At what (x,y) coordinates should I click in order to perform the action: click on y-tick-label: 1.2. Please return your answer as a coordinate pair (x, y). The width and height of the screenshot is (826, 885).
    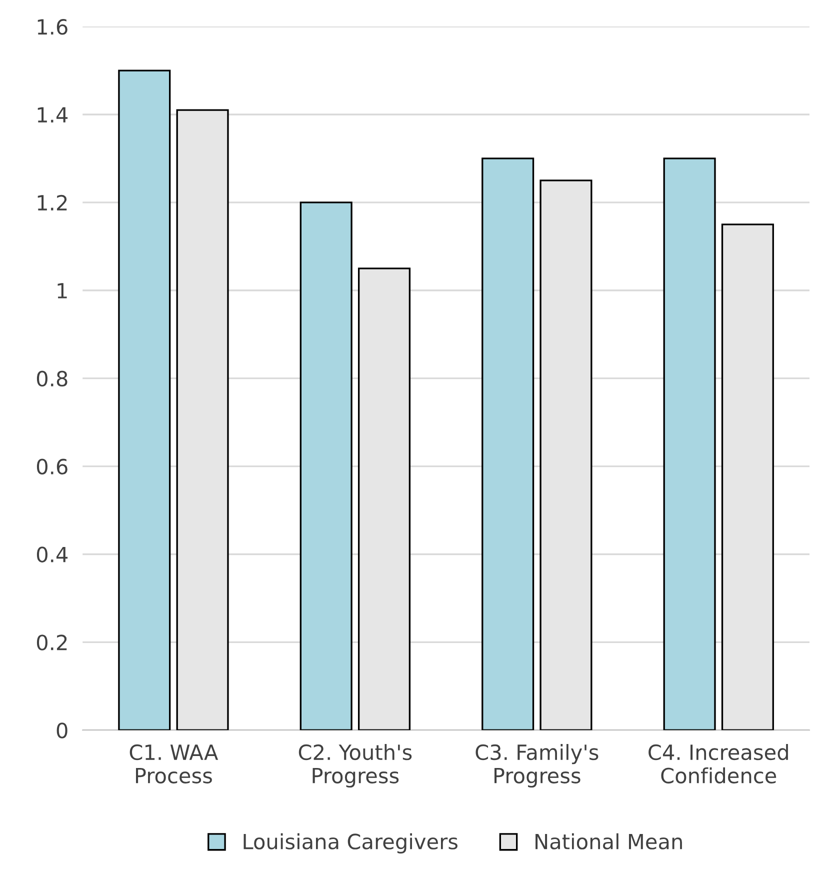
    Looking at the image, I should click on (52, 202).